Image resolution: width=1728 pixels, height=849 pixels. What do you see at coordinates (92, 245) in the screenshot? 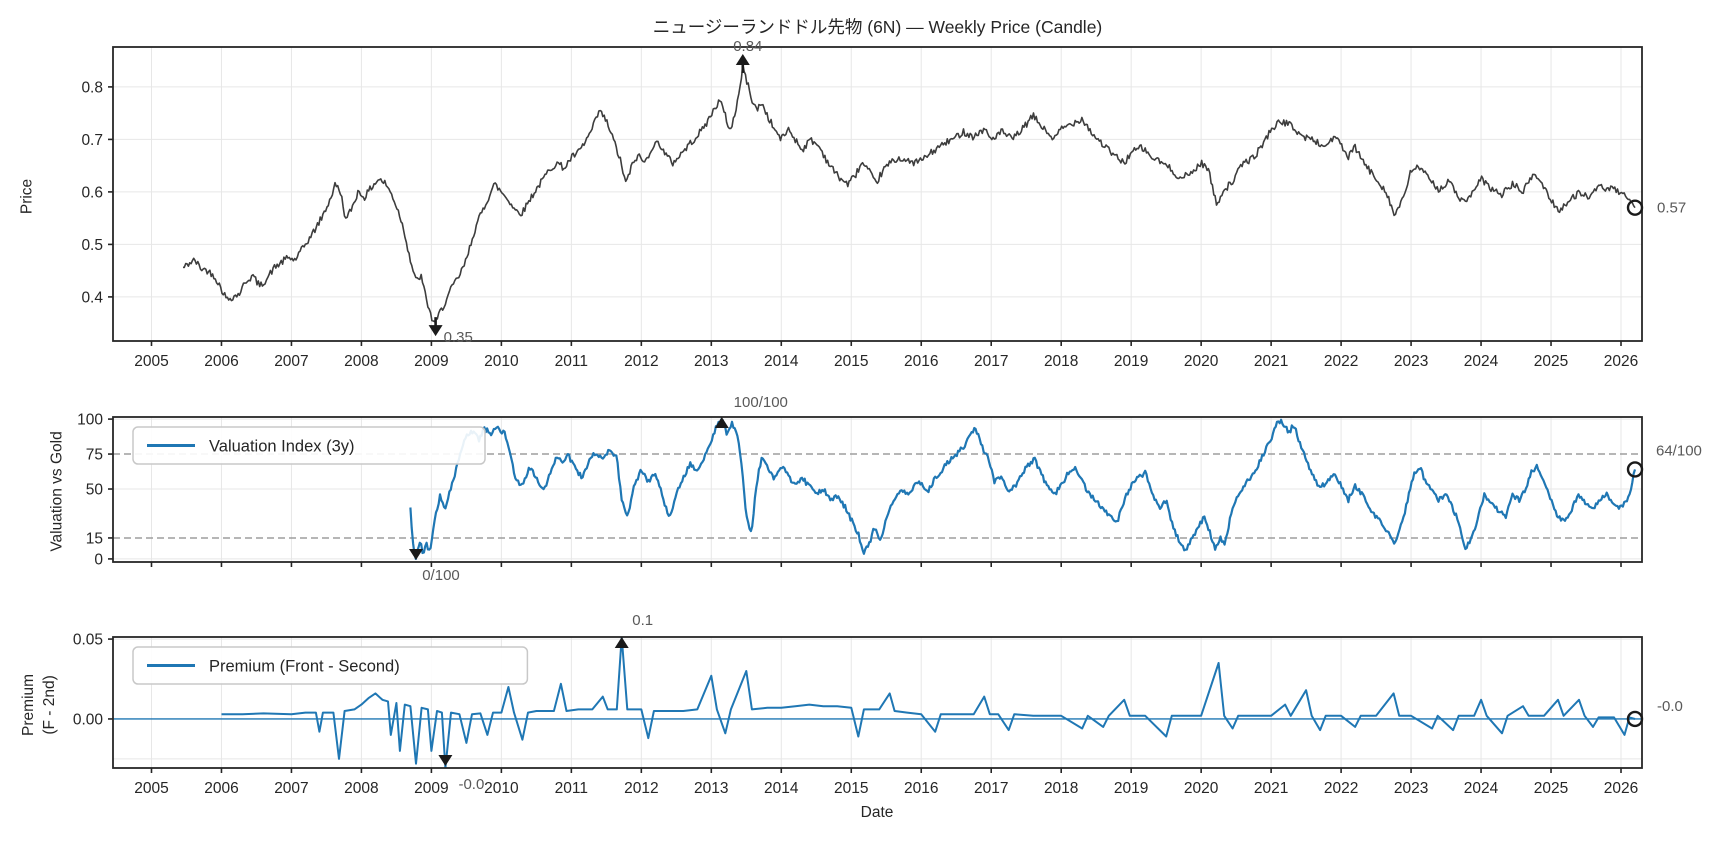
I see `y-tick-label: 0.5` at bounding box center [92, 245].